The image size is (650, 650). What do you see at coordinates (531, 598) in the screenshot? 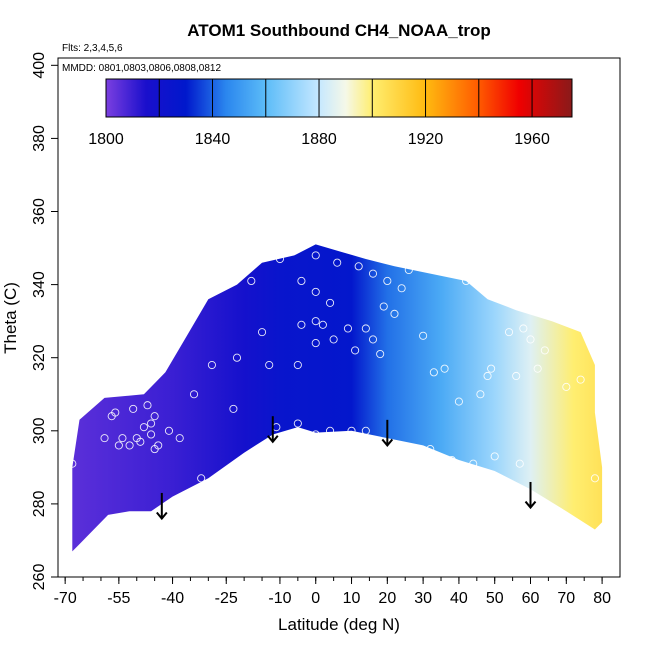
I see `x-tick-label: 60` at bounding box center [531, 598].